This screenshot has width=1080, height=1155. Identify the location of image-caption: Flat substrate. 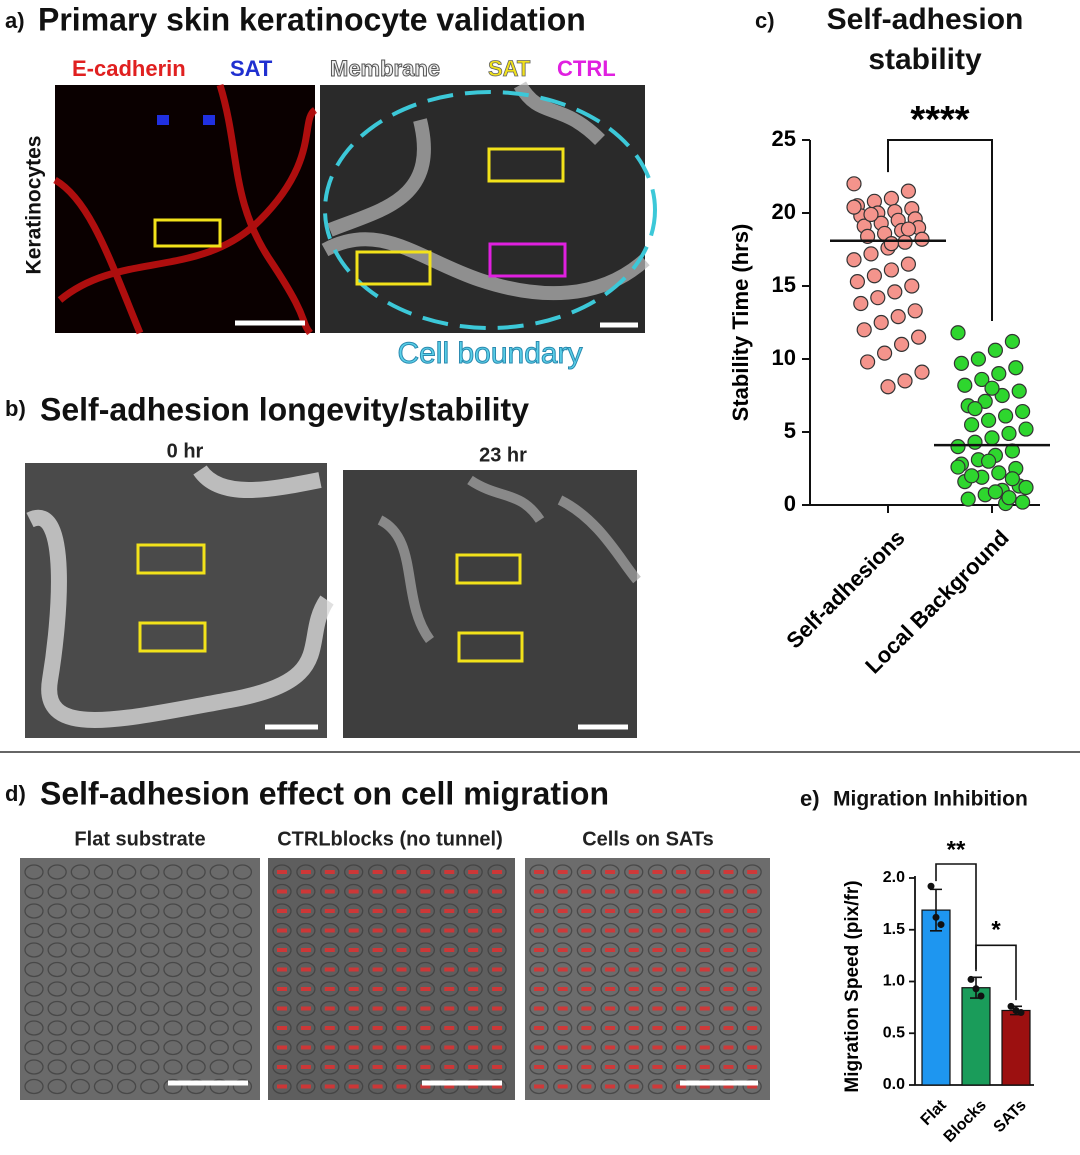
(139, 839).